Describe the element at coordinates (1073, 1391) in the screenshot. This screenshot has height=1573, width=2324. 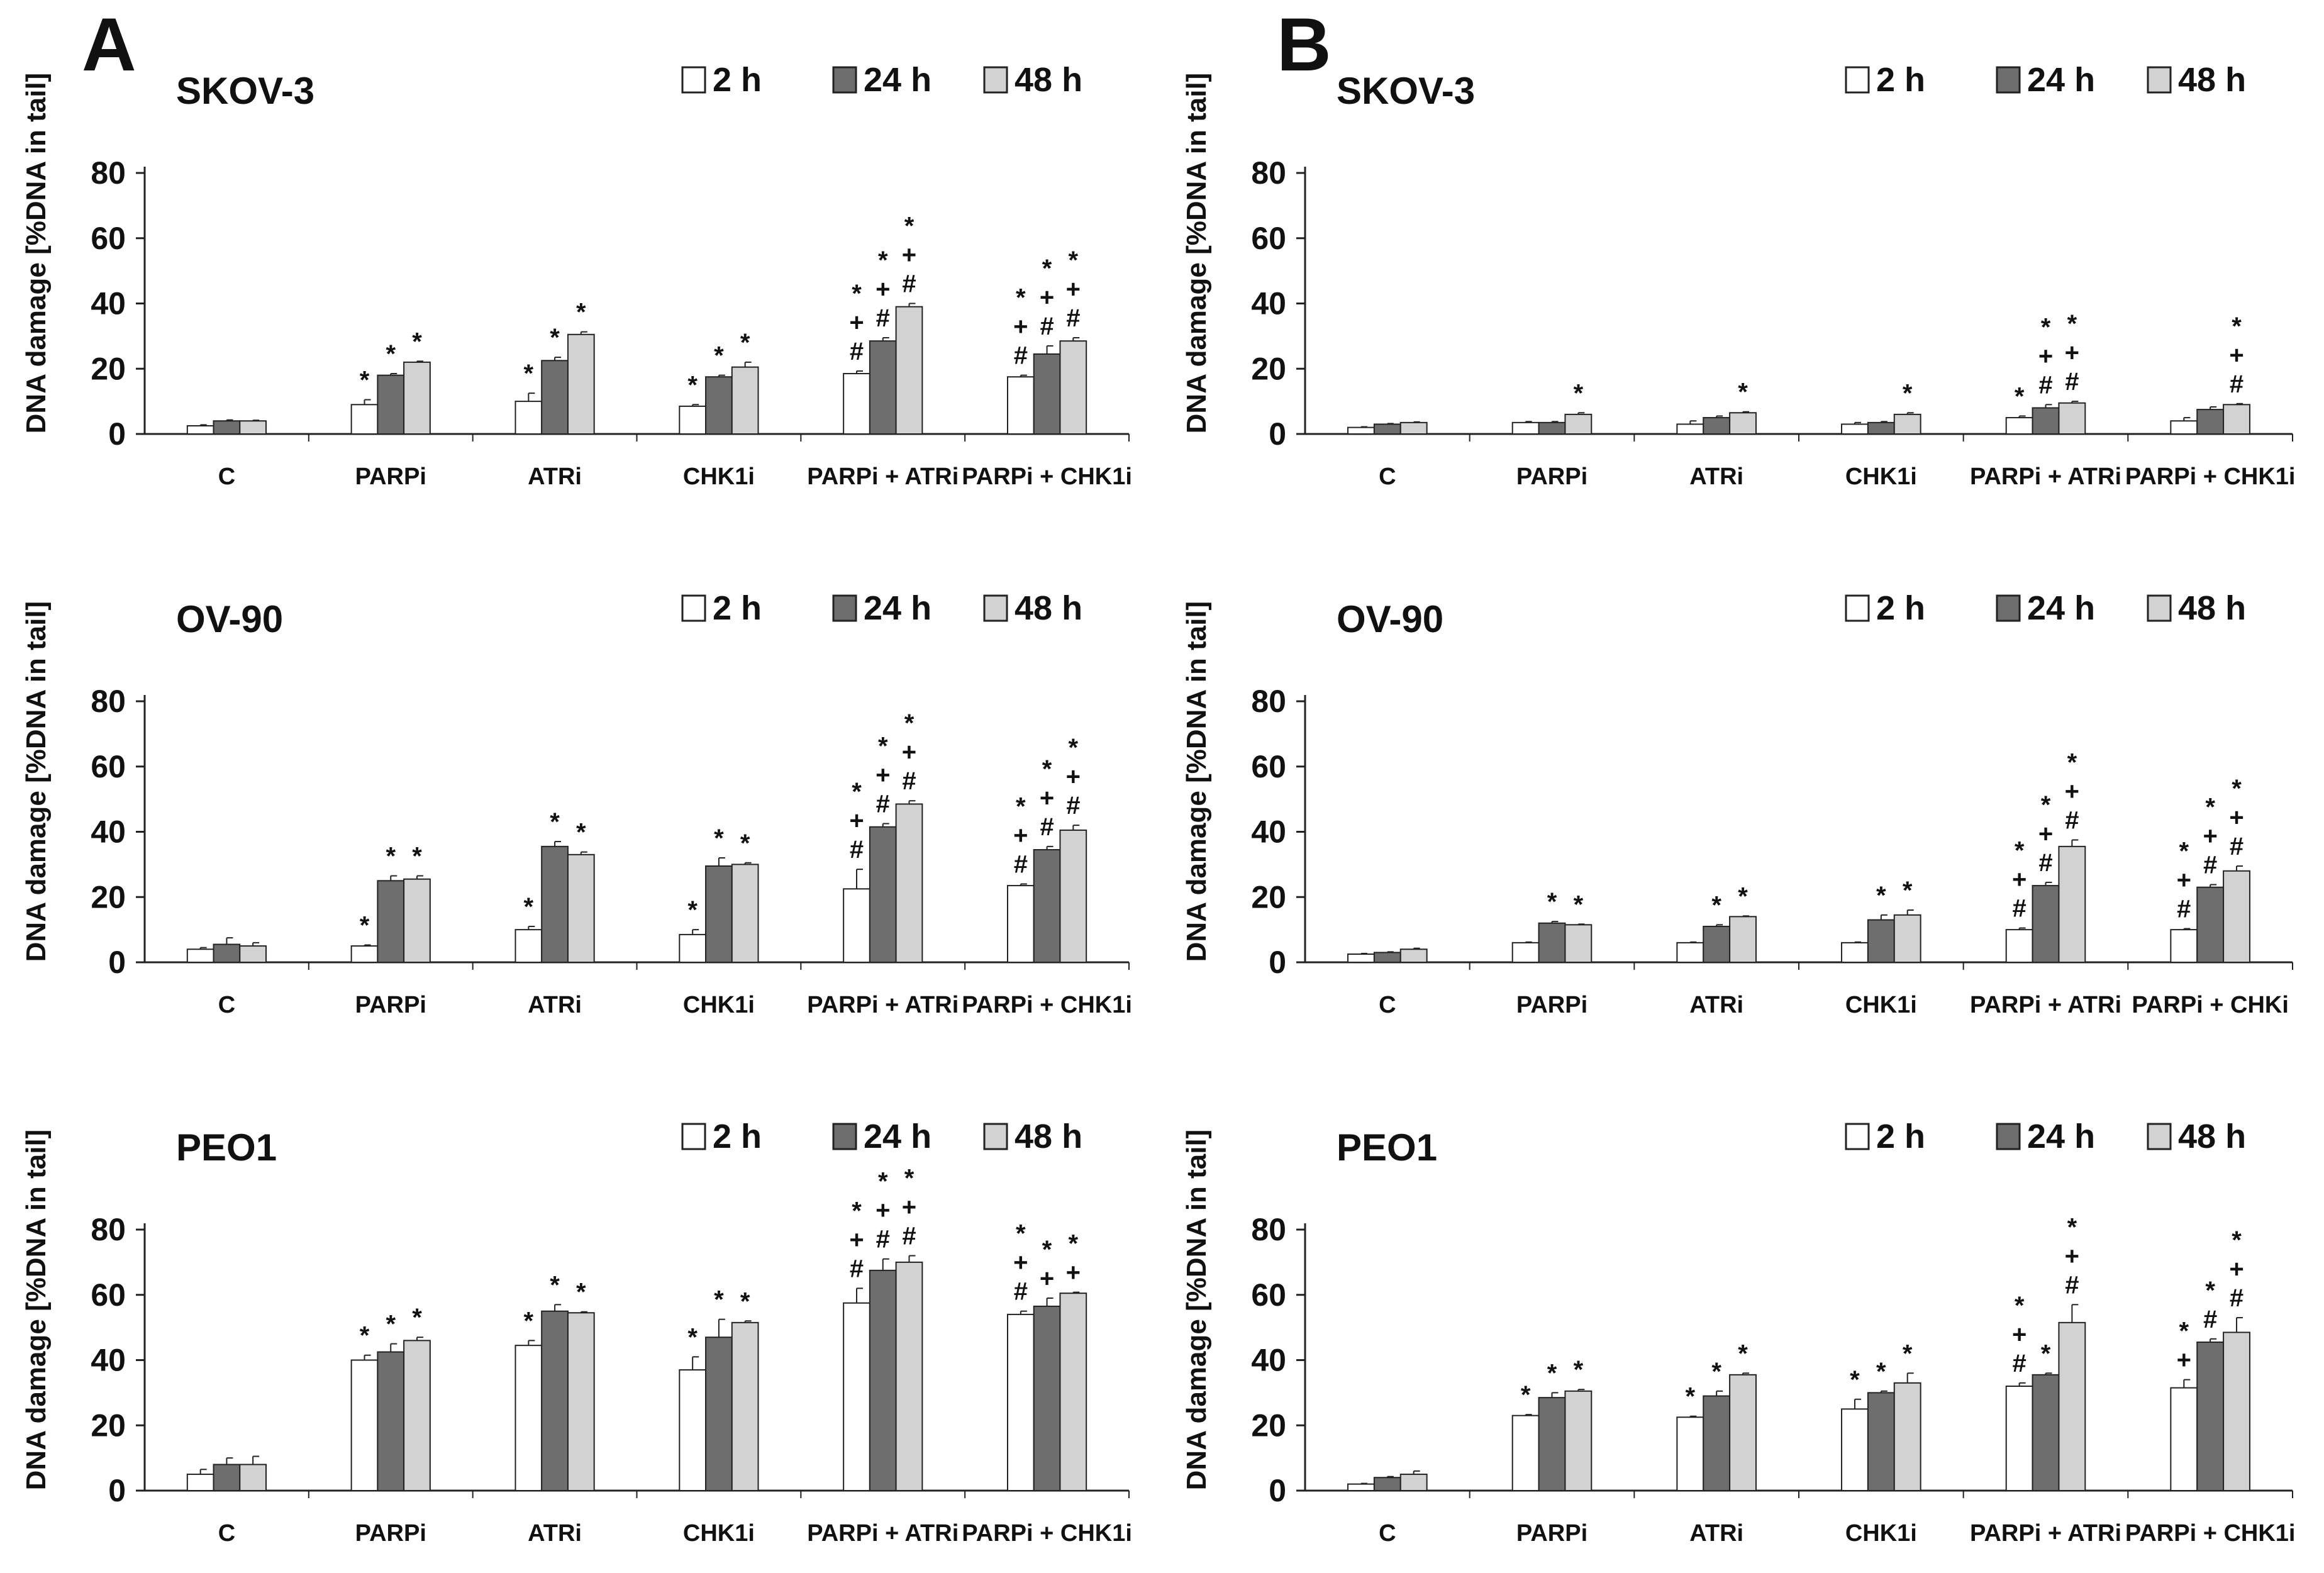
I see `bar-48-h-parpi-chk1i` at that location.